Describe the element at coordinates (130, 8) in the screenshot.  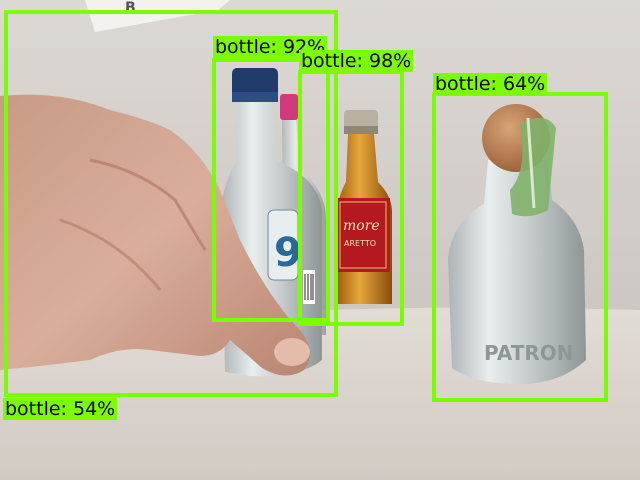
I see `svg-text: B` at that location.